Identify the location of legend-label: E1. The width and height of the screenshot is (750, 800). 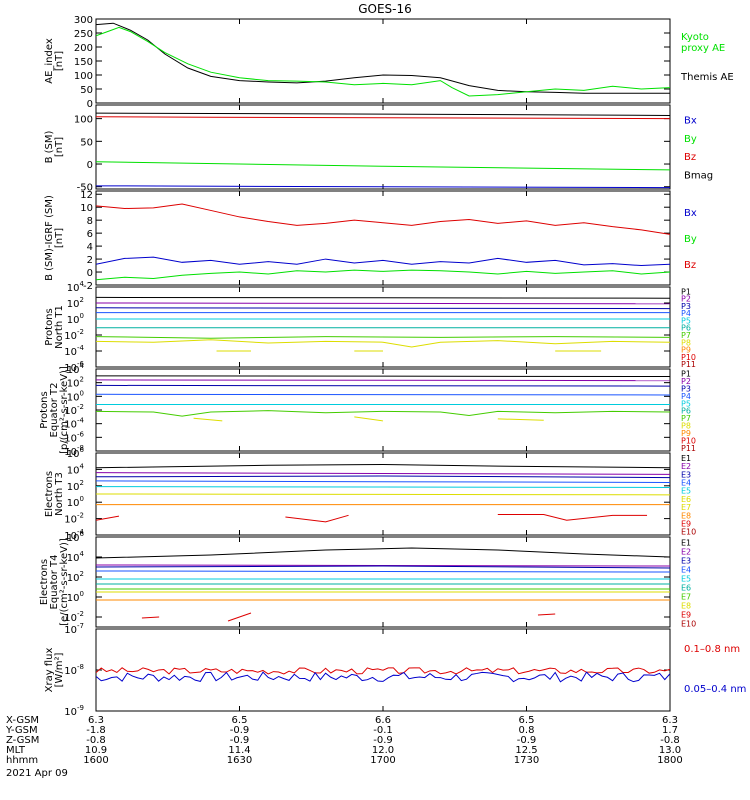
(686, 458).